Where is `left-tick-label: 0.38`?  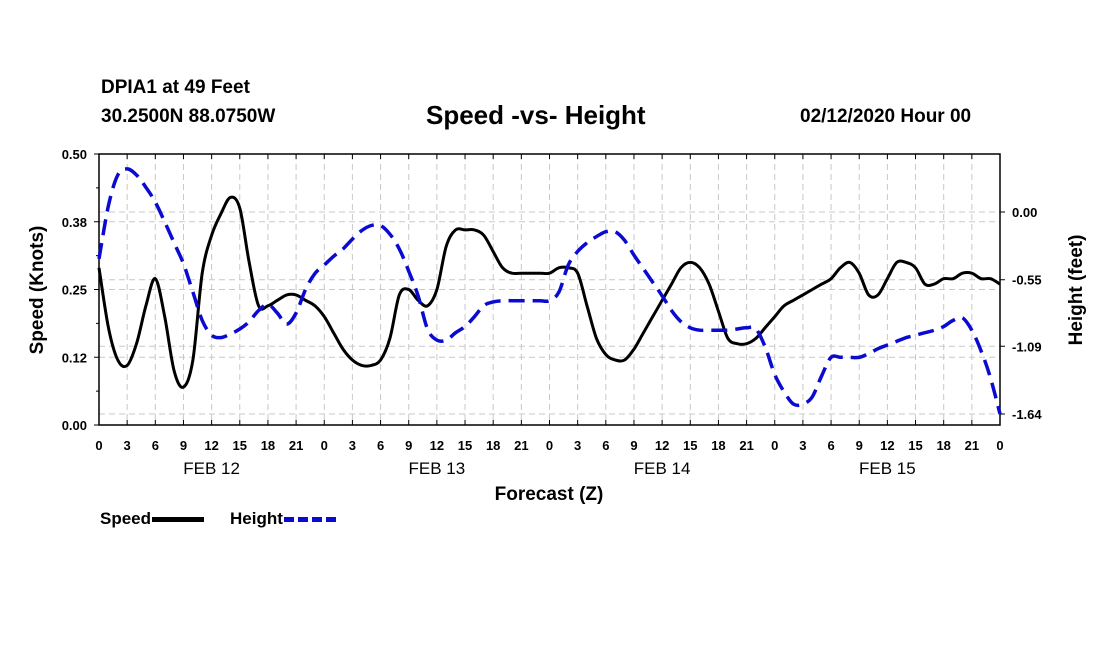
left-tick-label: 0.38 is located at coordinates (74, 222).